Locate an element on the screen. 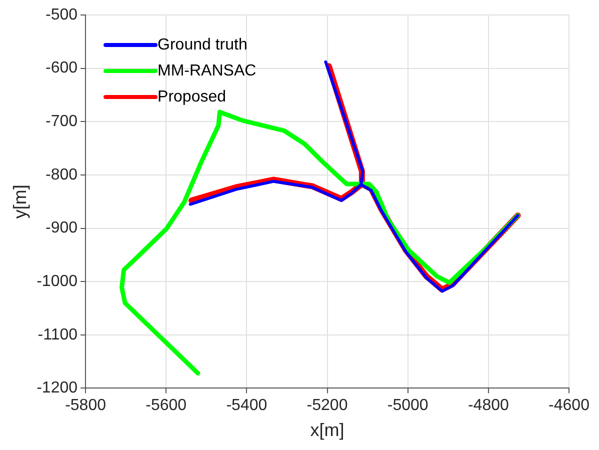  x-tick-label: -5400 is located at coordinates (247, 405).